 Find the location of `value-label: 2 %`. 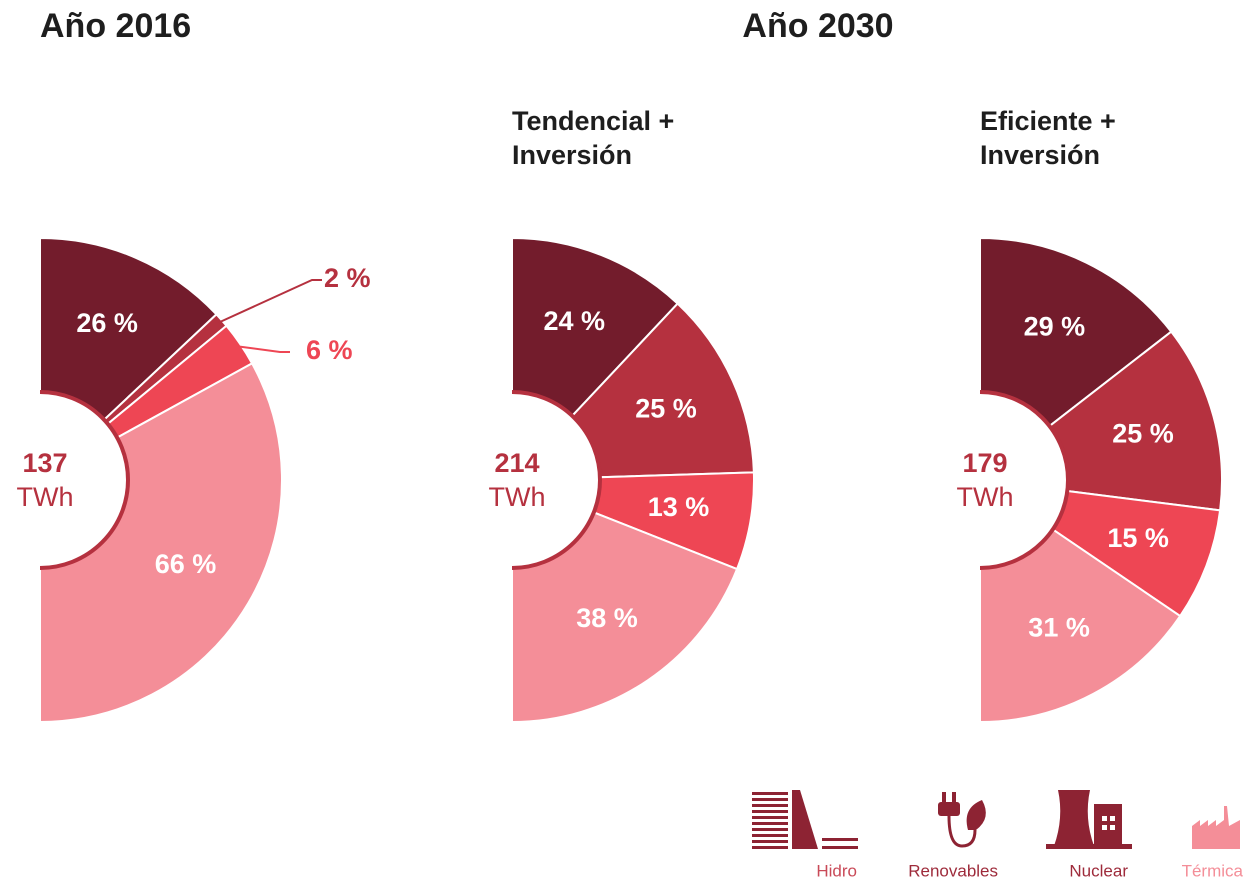

value-label: 2 % is located at coordinates (347, 278).